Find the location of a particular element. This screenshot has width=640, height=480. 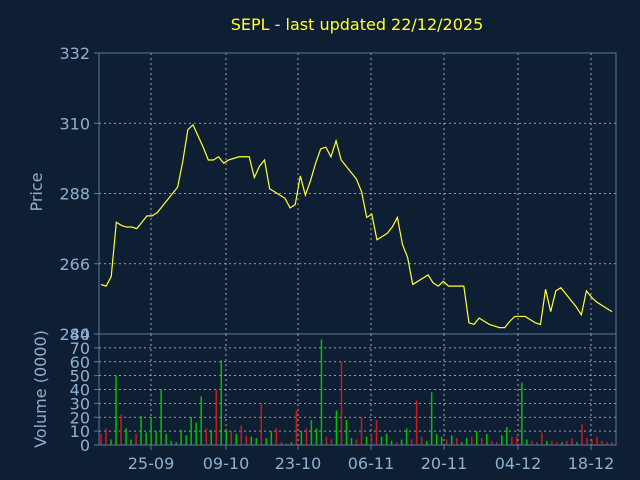

price-y-tick-labels: 244 266 288 310 332 is located at coordinates (79, 194).